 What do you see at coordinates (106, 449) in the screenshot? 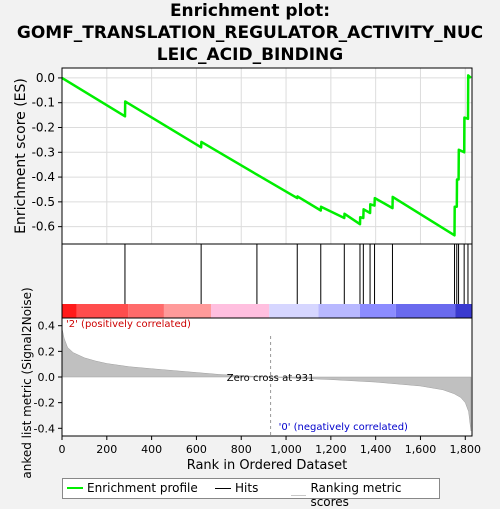
I see `x-tick-label: 200` at bounding box center [106, 449].